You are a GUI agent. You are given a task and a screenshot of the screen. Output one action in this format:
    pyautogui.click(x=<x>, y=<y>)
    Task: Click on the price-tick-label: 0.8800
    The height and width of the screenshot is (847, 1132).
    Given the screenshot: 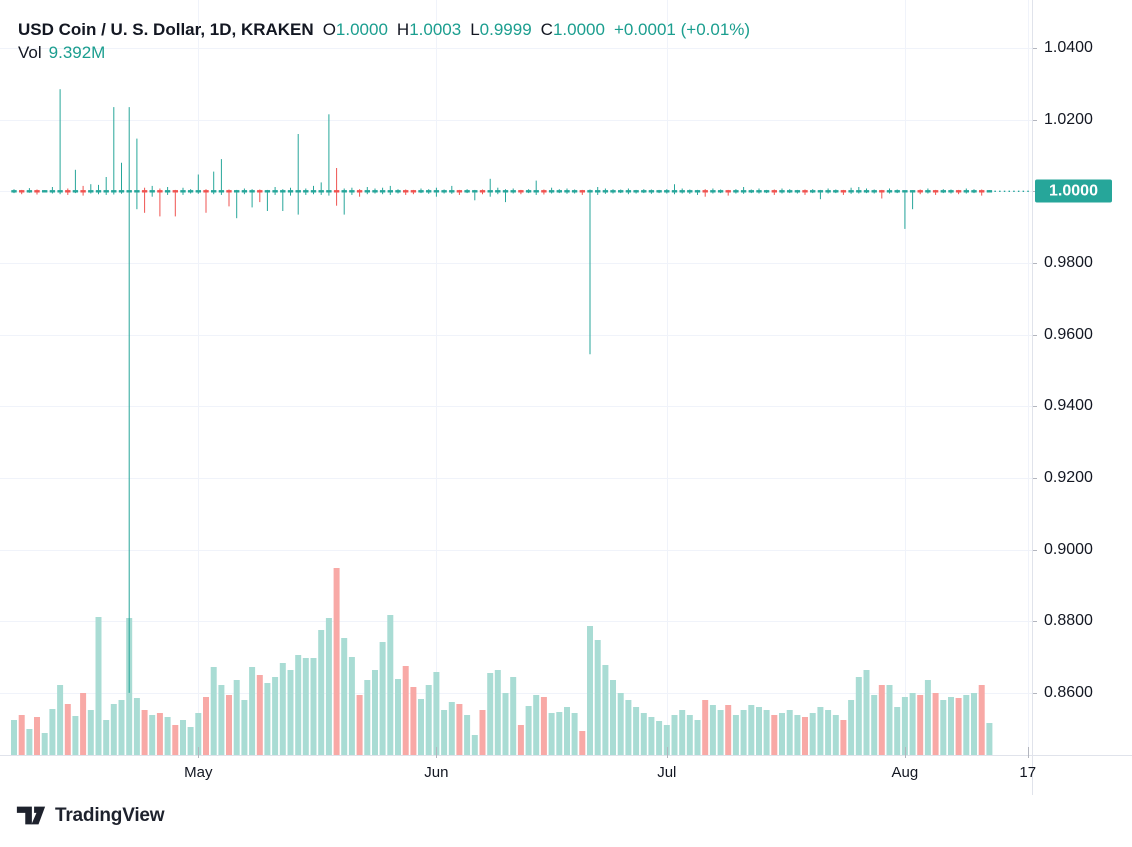 What is the action you would take?
    pyautogui.click(x=1068, y=621)
    